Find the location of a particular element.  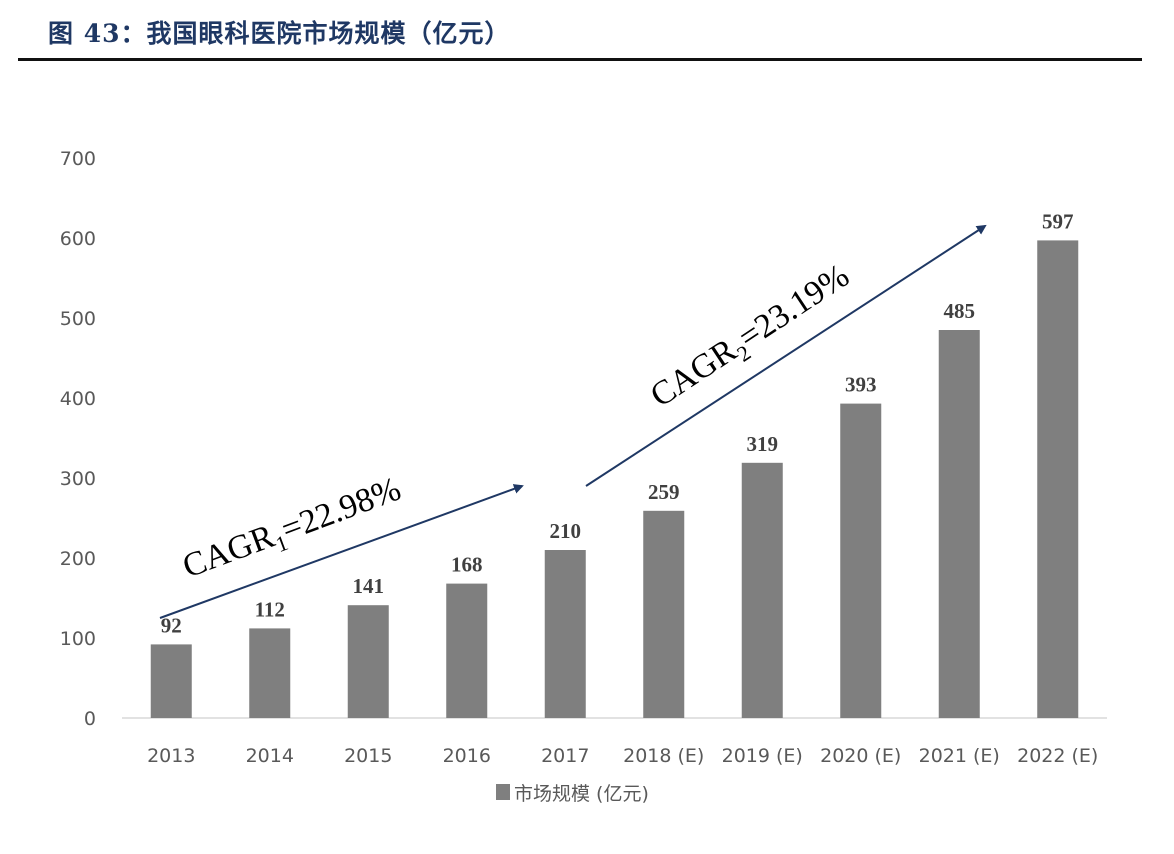

x-tick-label: 2015 is located at coordinates (368, 756).